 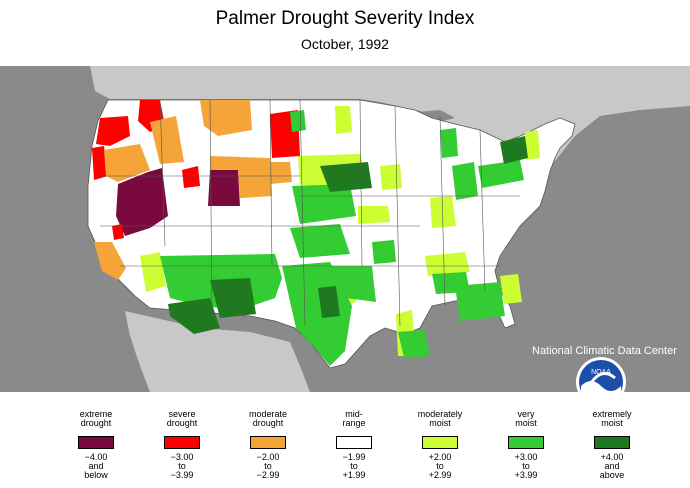 What do you see at coordinates (465, 181) in the screenshot?
I see `region-very-moist-indiana` at bounding box center [465, 181].